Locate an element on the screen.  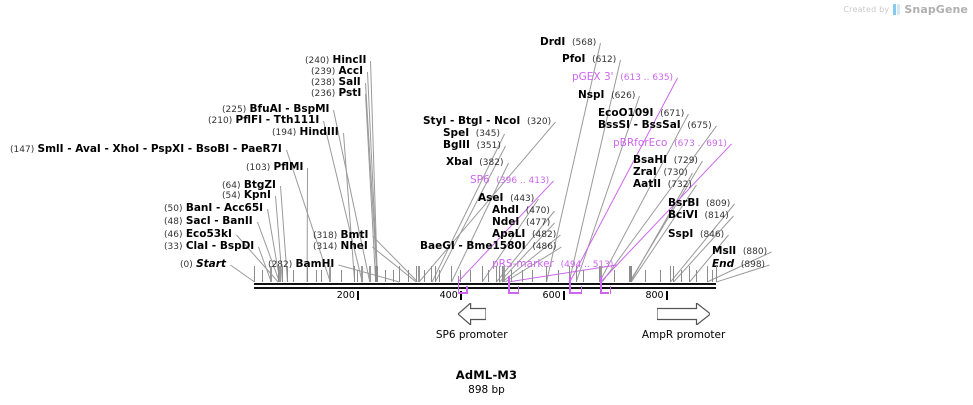
enzyme-name: ZraI is located at coordinates (645, 172).